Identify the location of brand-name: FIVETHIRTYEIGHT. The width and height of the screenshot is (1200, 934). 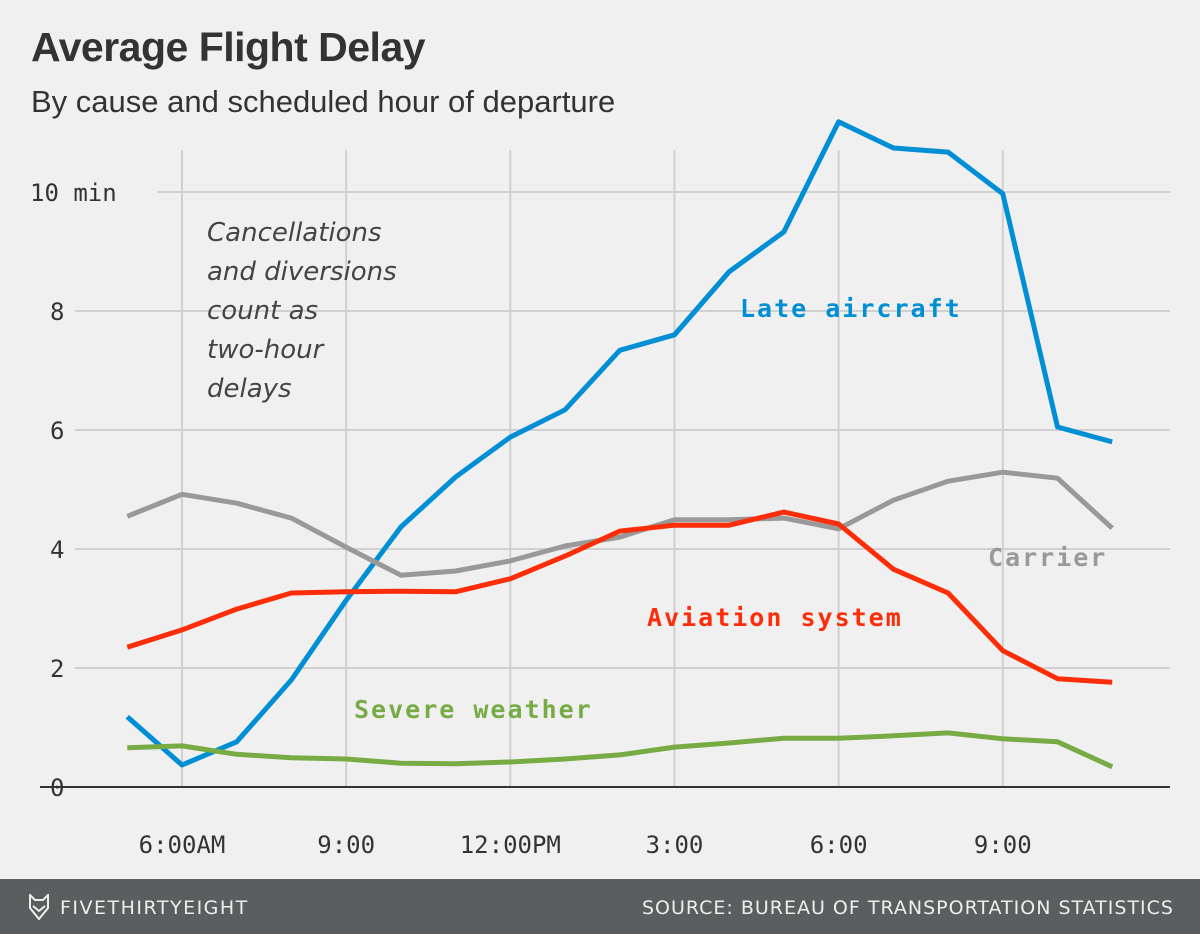
(154, 908).